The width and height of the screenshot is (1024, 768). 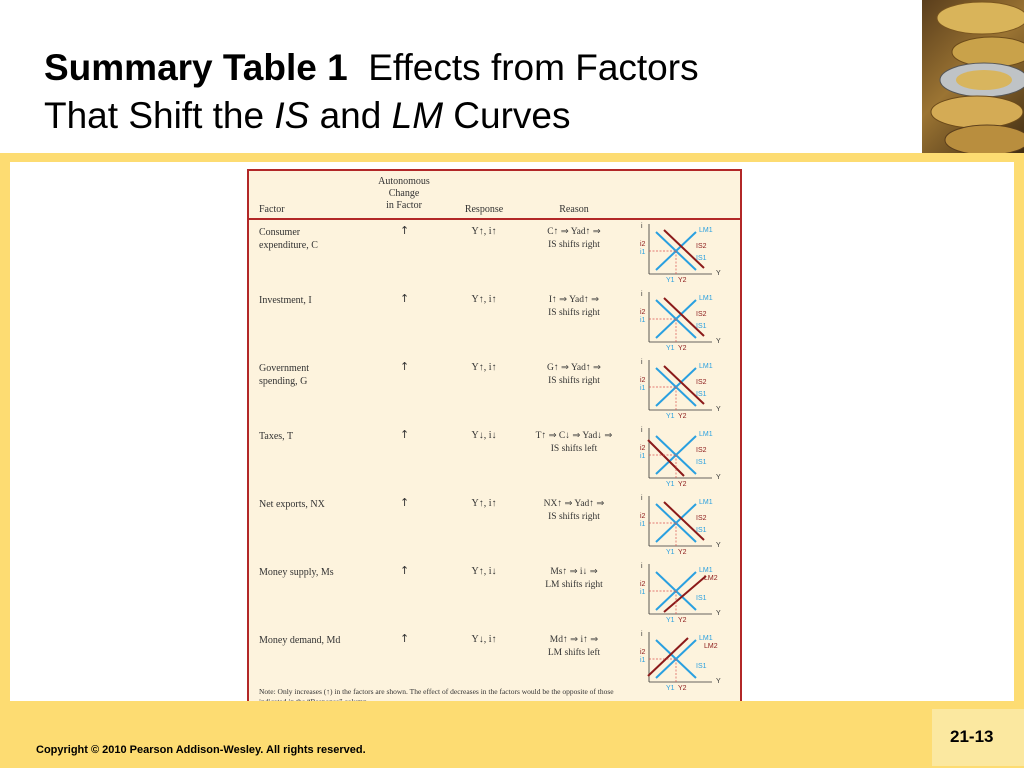 What do you see at coordinates (574, 368) in the screenshot?
I see `reason-line: G↑ ⇒ Yad↑ ⇒` at bounding box center [574, 368].